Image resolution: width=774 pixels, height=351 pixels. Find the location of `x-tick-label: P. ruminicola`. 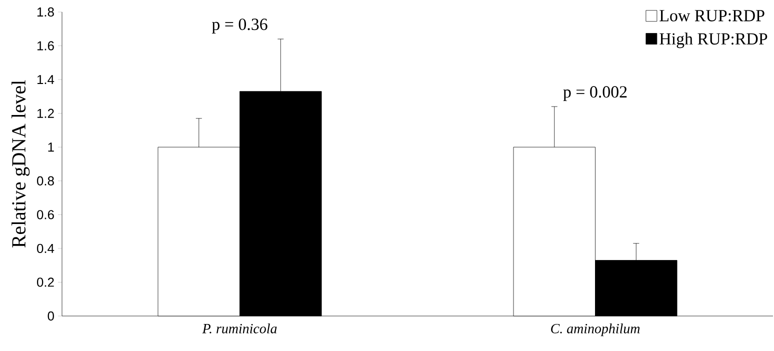

x-tick-label: P. ruminicola is located at coordinates (239, 329).